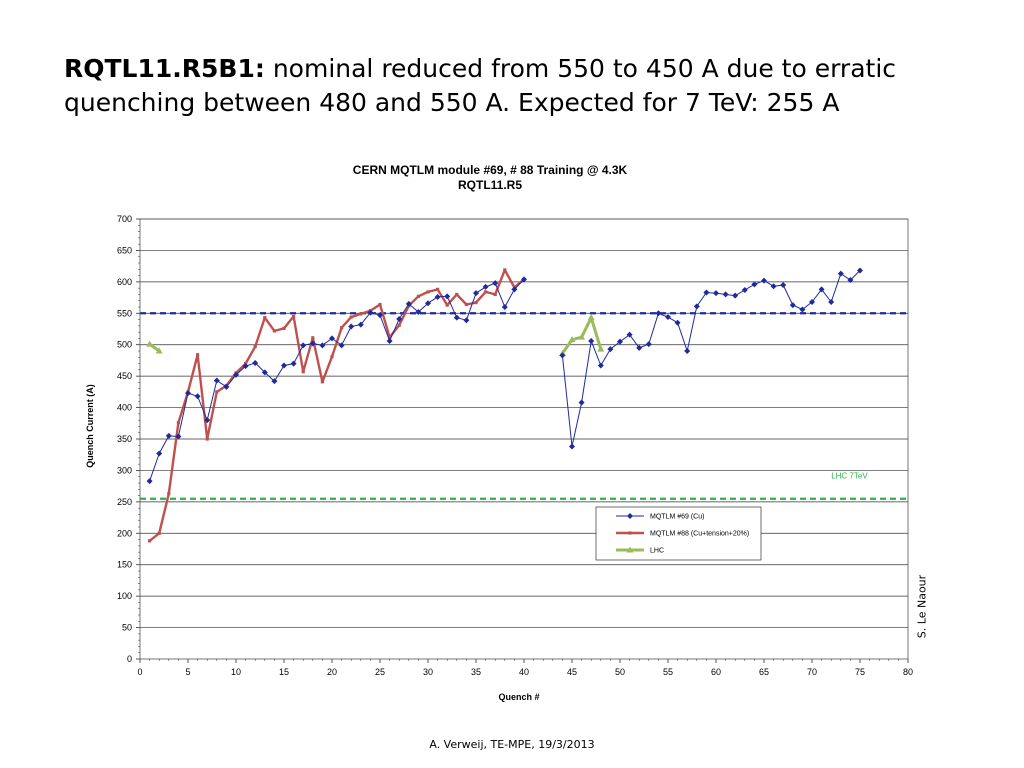  I want to click on y-tick-label: 650, so click(124, 250).